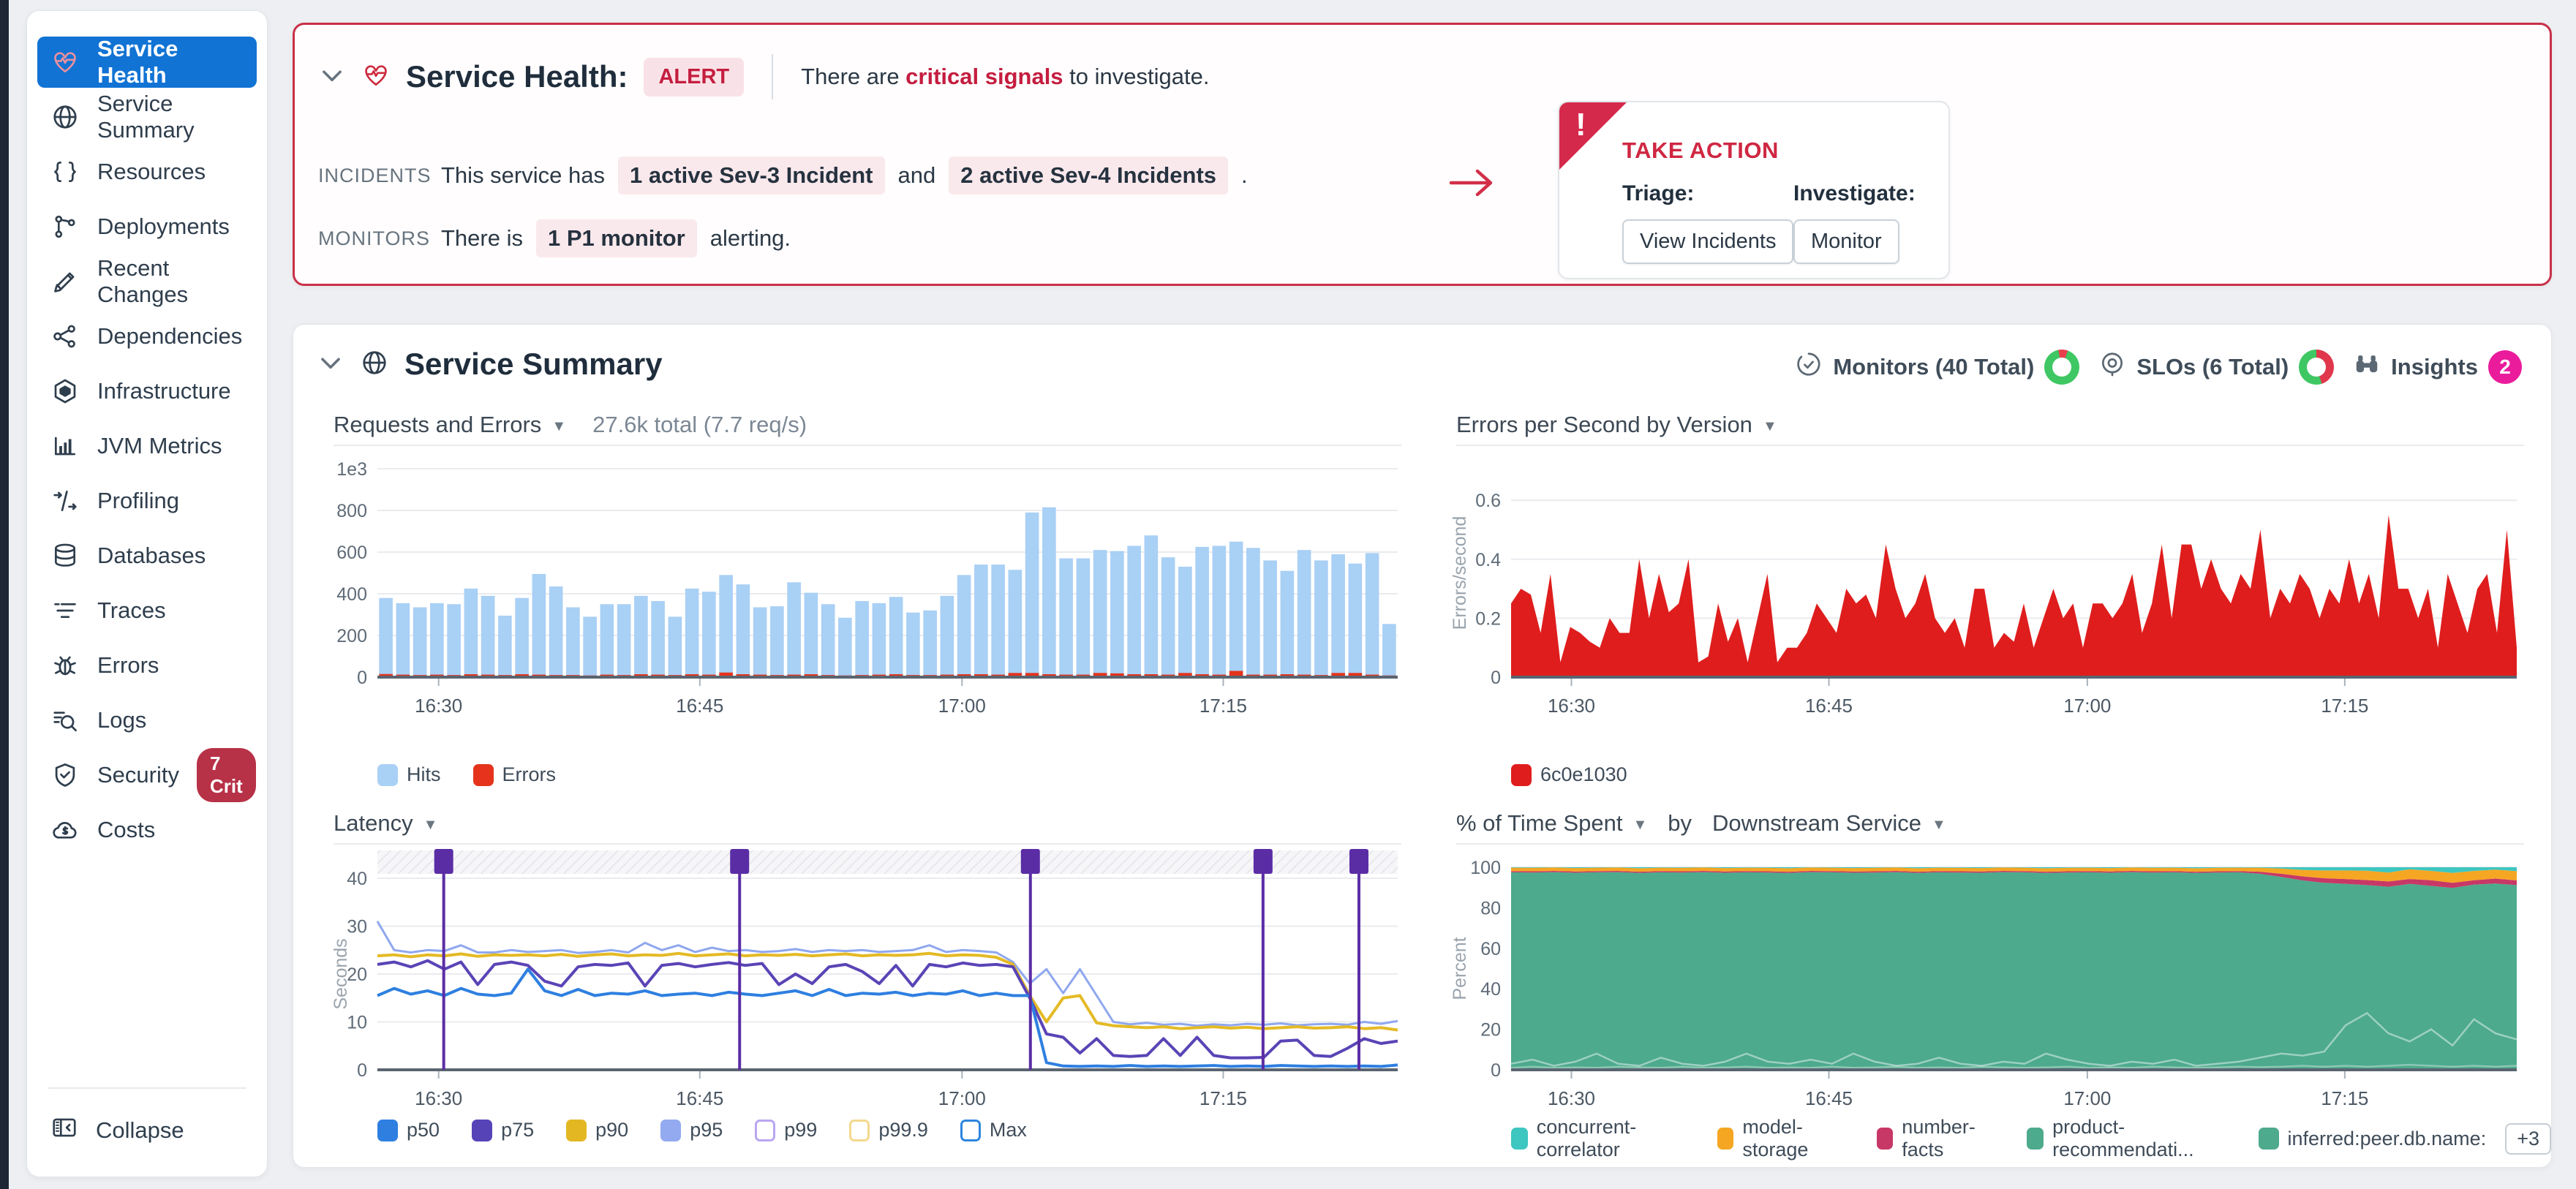 The height and width of the screenshot is (1189, 2576). Describe the element at coordinates (867, 600) in the screenshot. I see `requests-errors-chart: 0 200 400 600 800 1e3 16:30 16:45 17:00 17:15` at that location.